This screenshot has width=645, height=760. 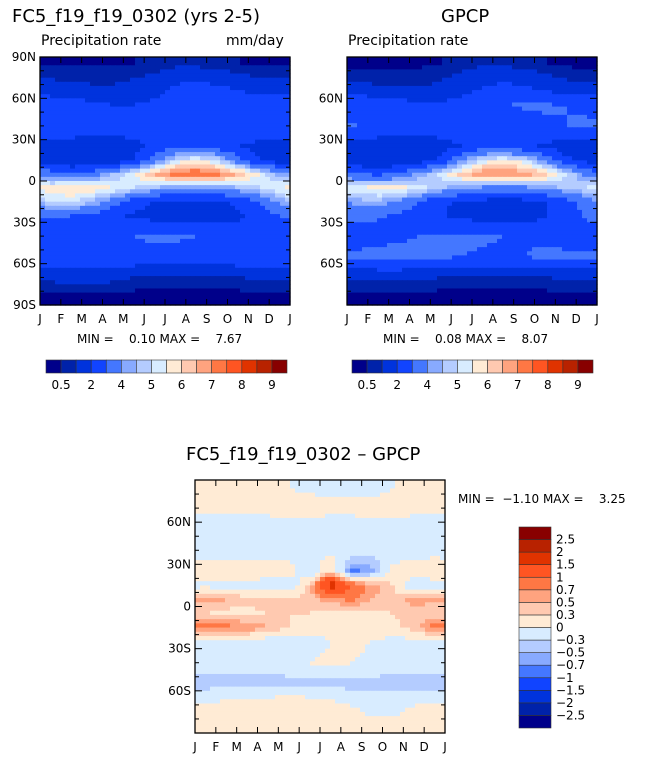 What do you see at coordinates (164, 319) in the screenshot?
I see `x-tick-label: J` at bounding box center [164, 319].